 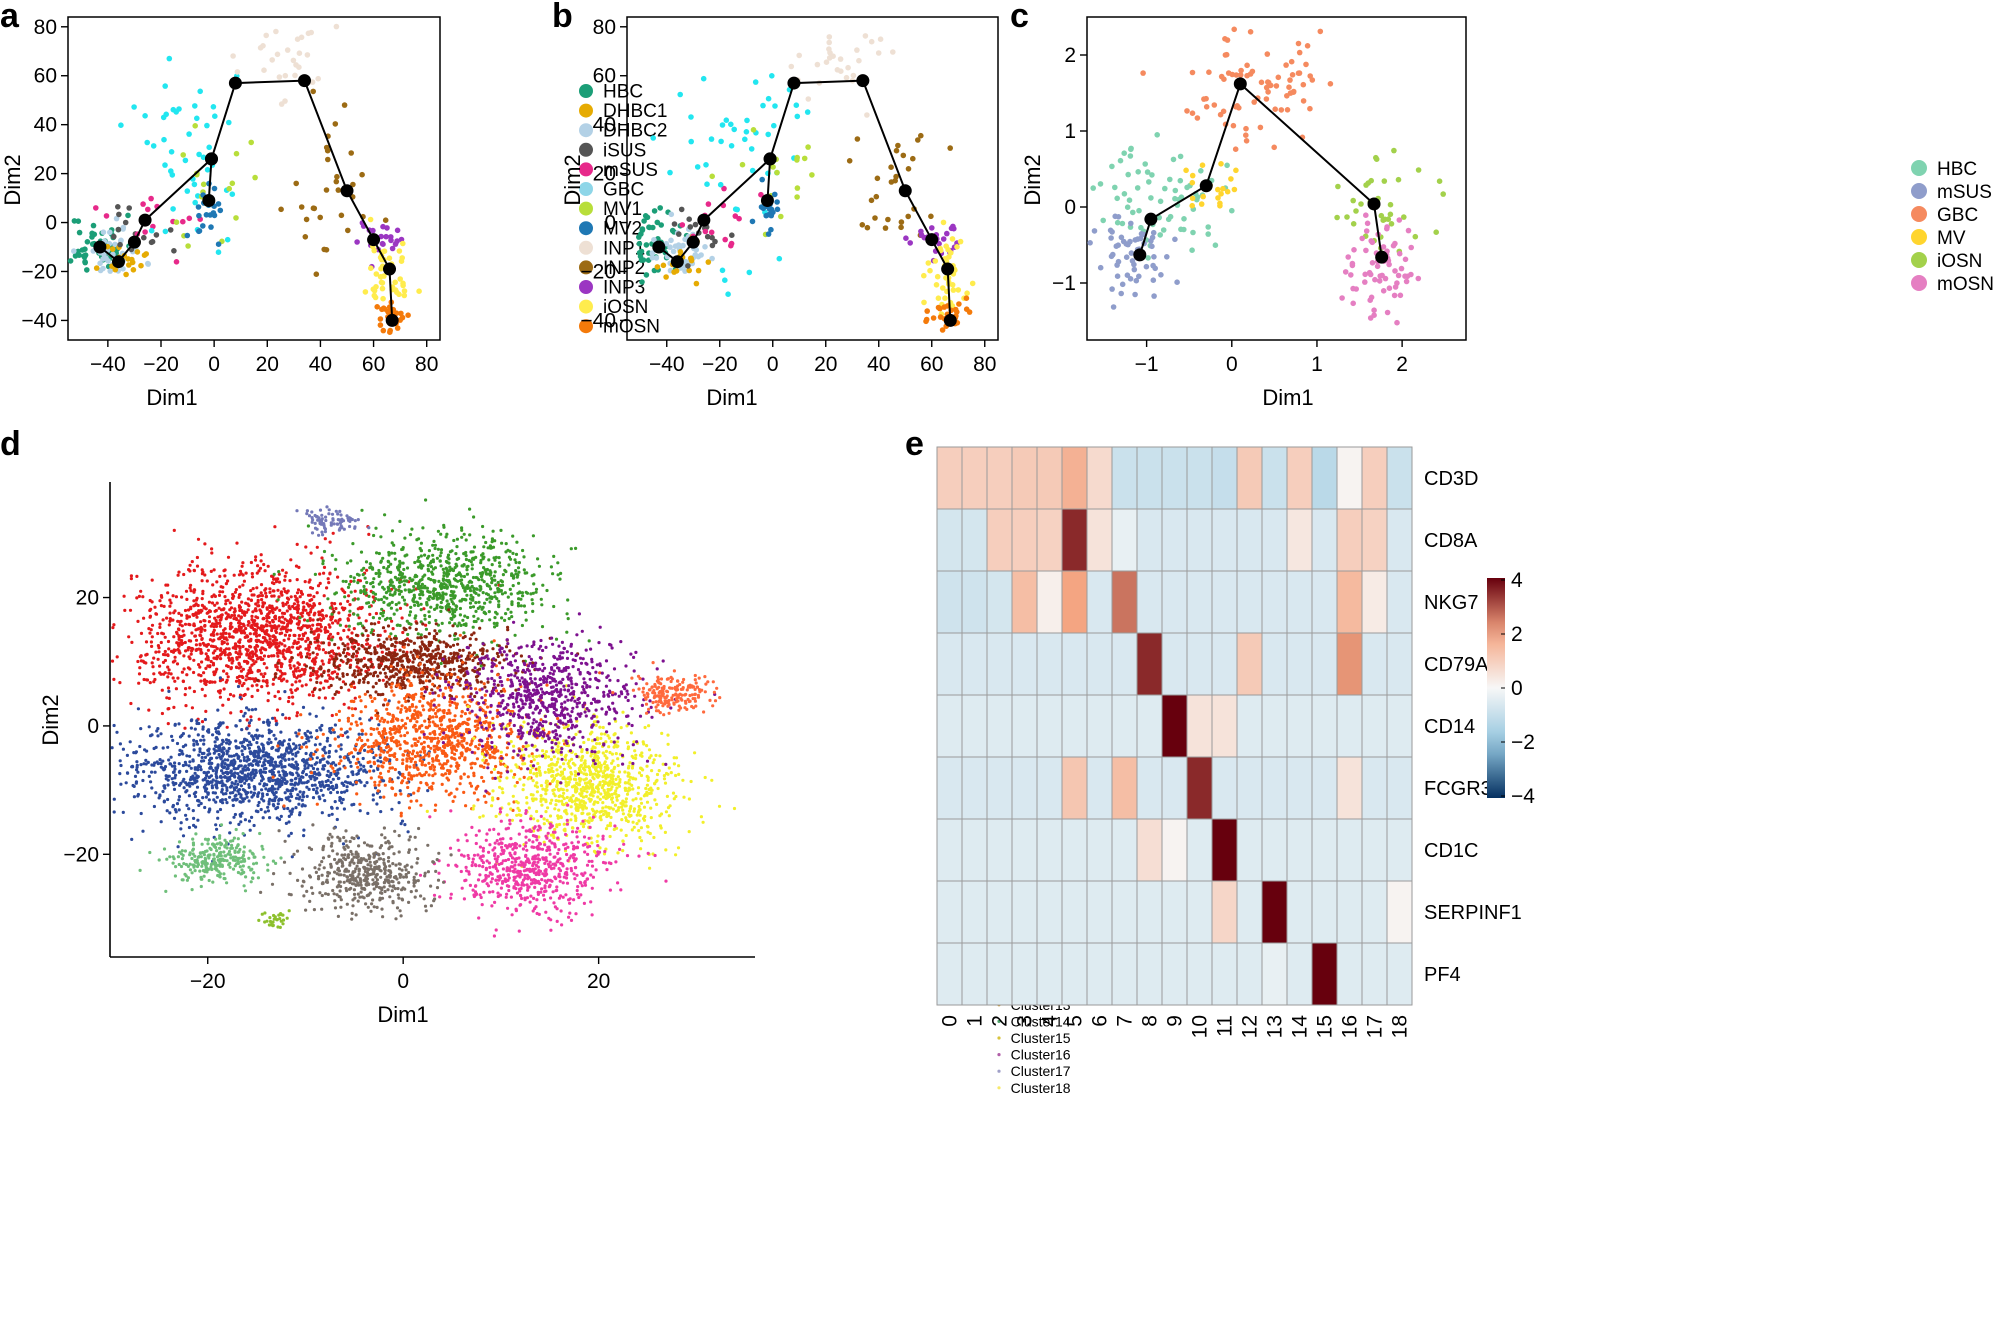 I want to click on y-tick-label: 20, so click(x=45, y=174).